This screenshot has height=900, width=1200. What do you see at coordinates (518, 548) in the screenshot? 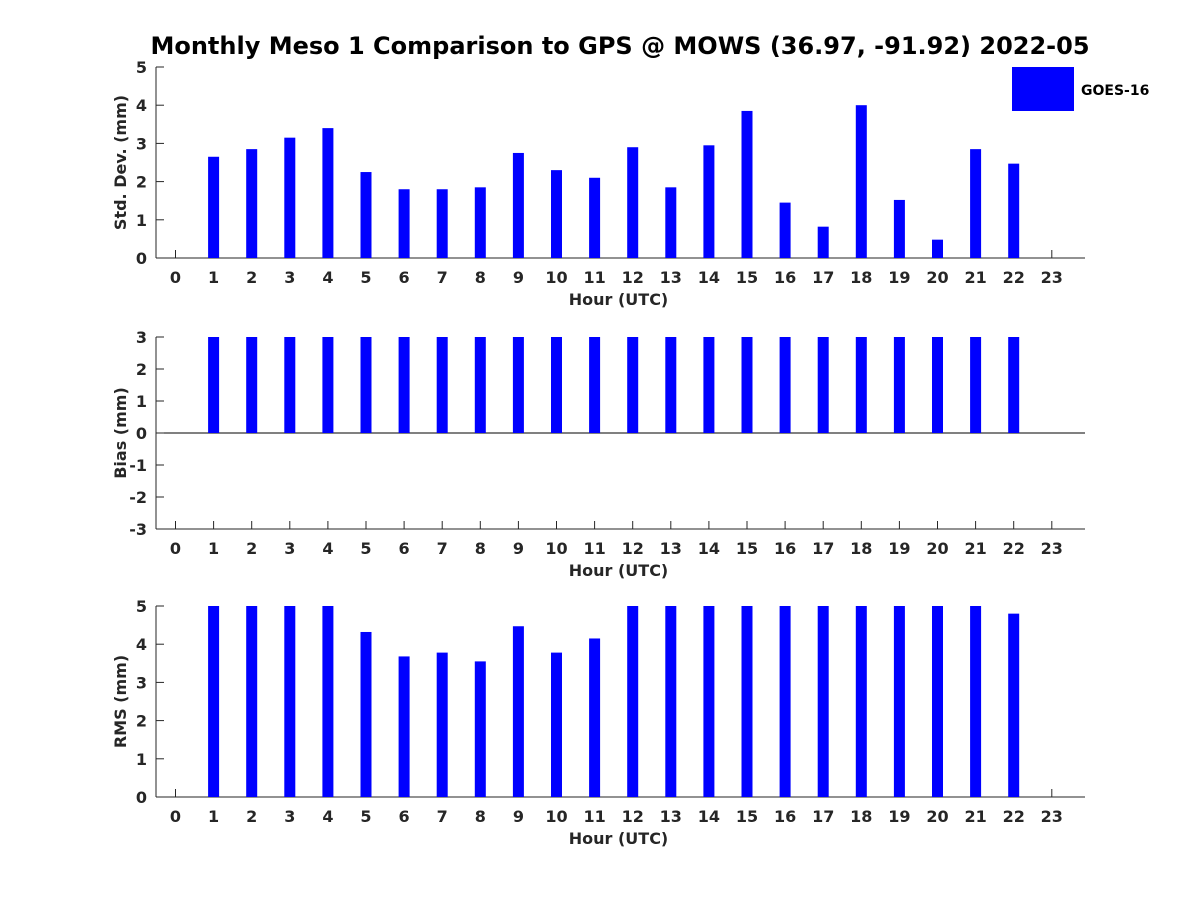
I see `bias-x-tick-label: 9` at bounding box center [518, 548].